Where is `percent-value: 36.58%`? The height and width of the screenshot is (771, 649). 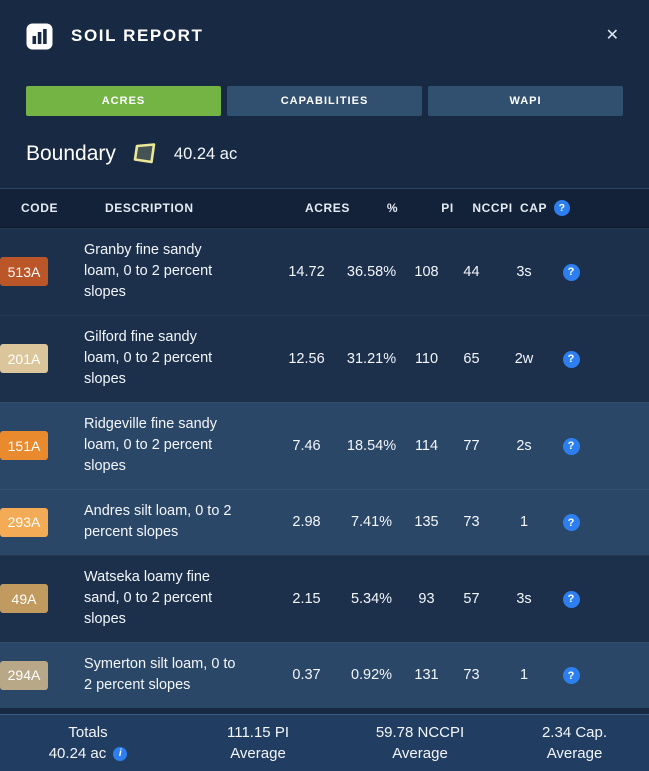 percent-value: 36.58% is located at coordinates (371, 271).